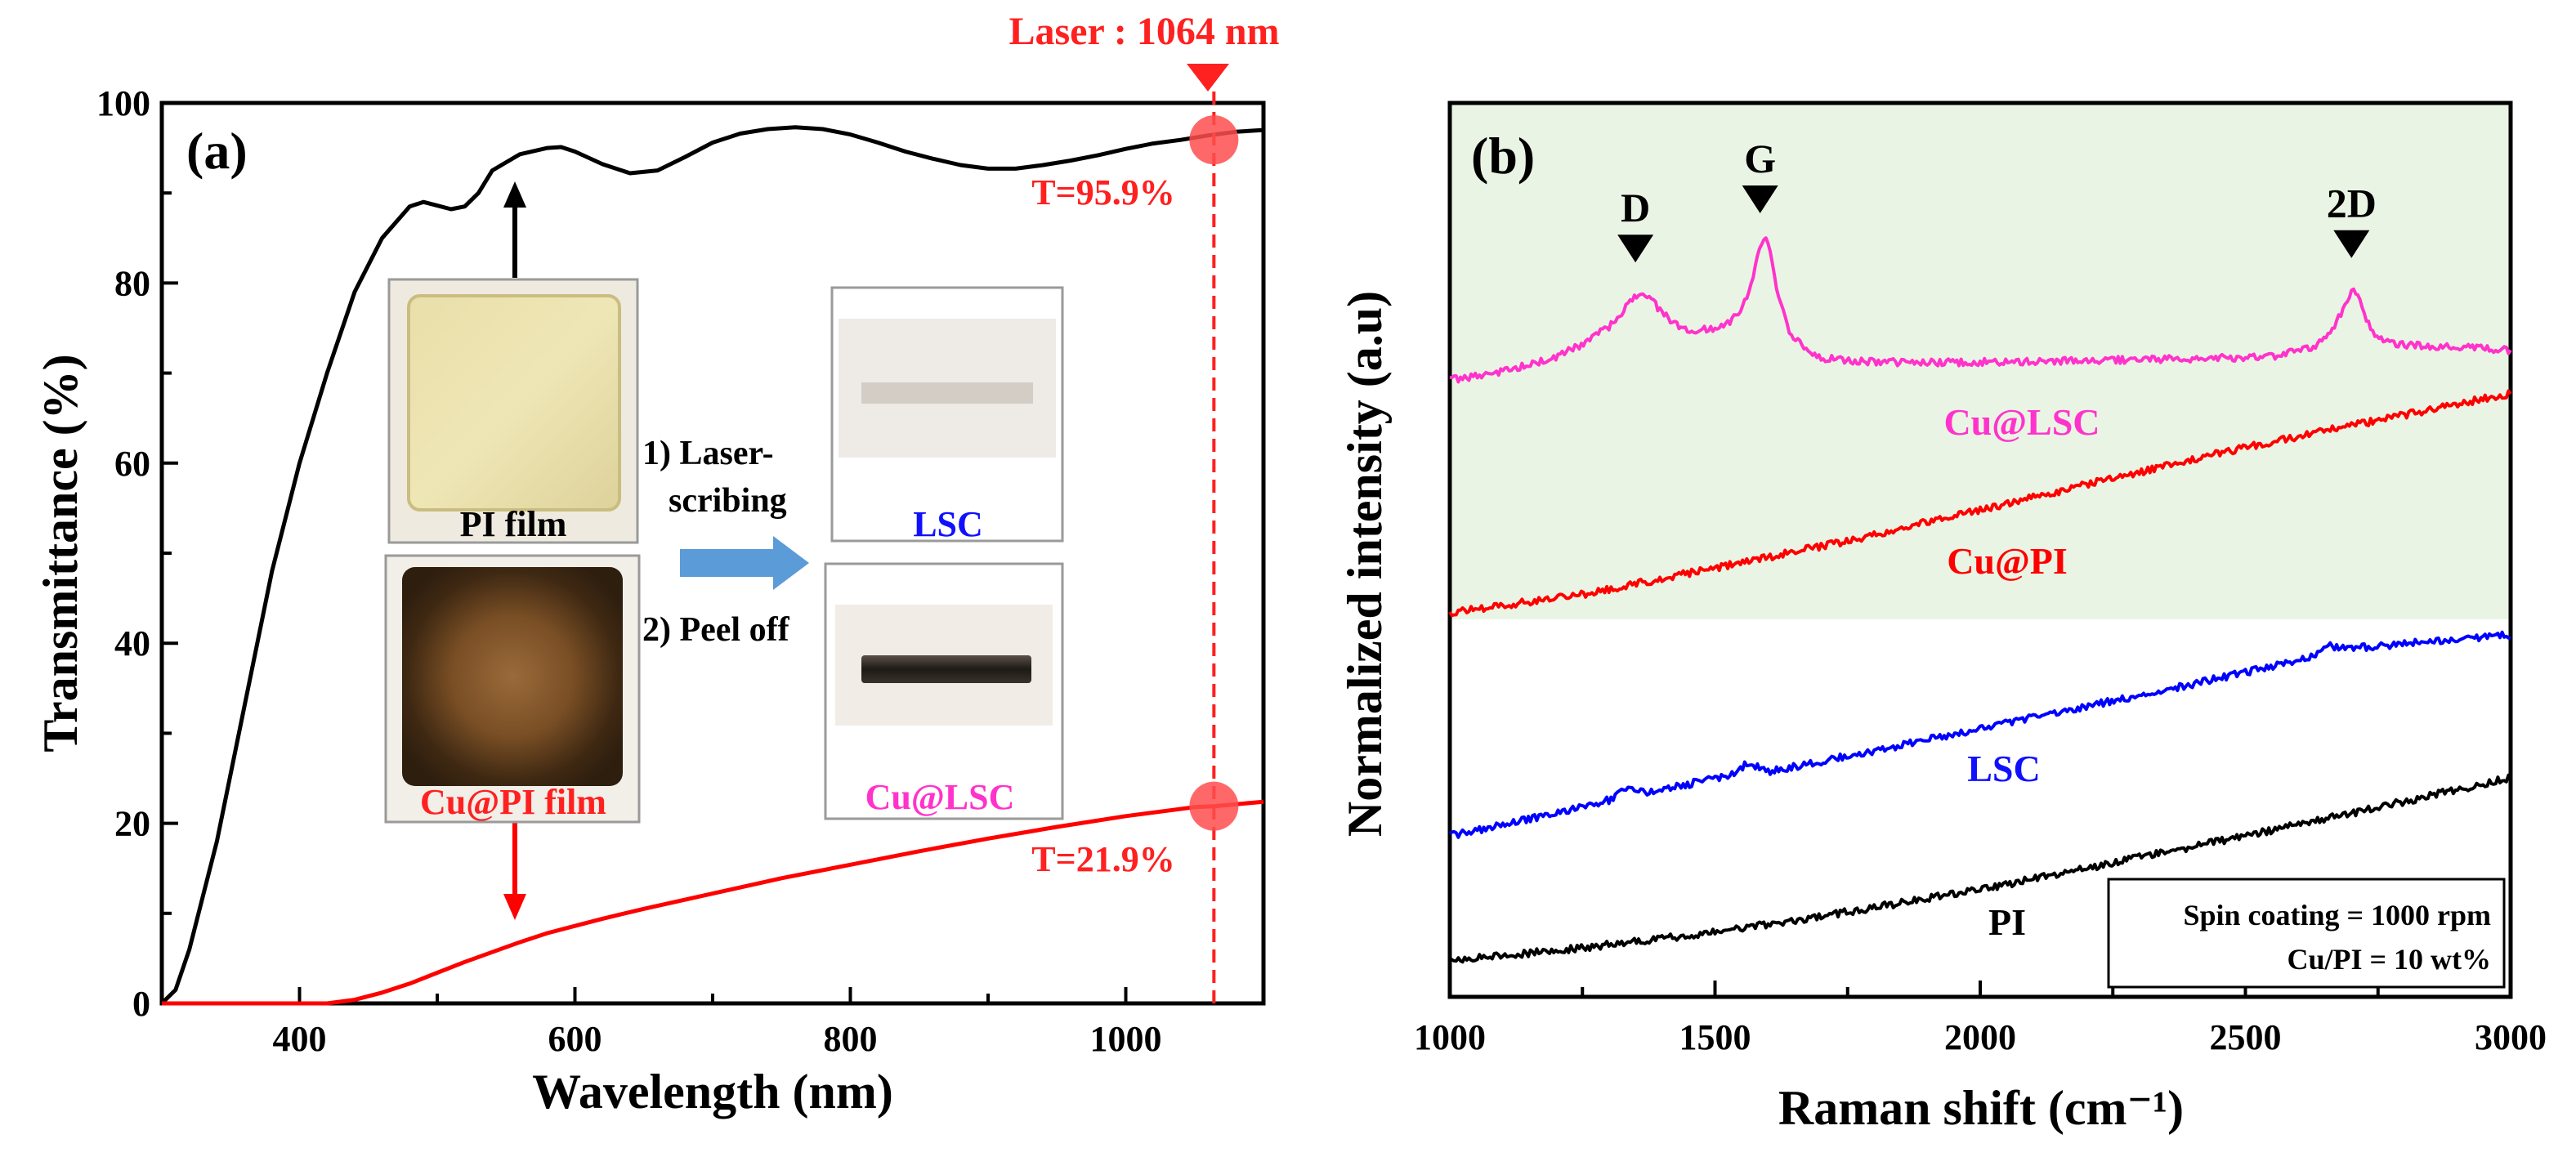  I want to click on panel-a-label: (a), so click(217, 151).